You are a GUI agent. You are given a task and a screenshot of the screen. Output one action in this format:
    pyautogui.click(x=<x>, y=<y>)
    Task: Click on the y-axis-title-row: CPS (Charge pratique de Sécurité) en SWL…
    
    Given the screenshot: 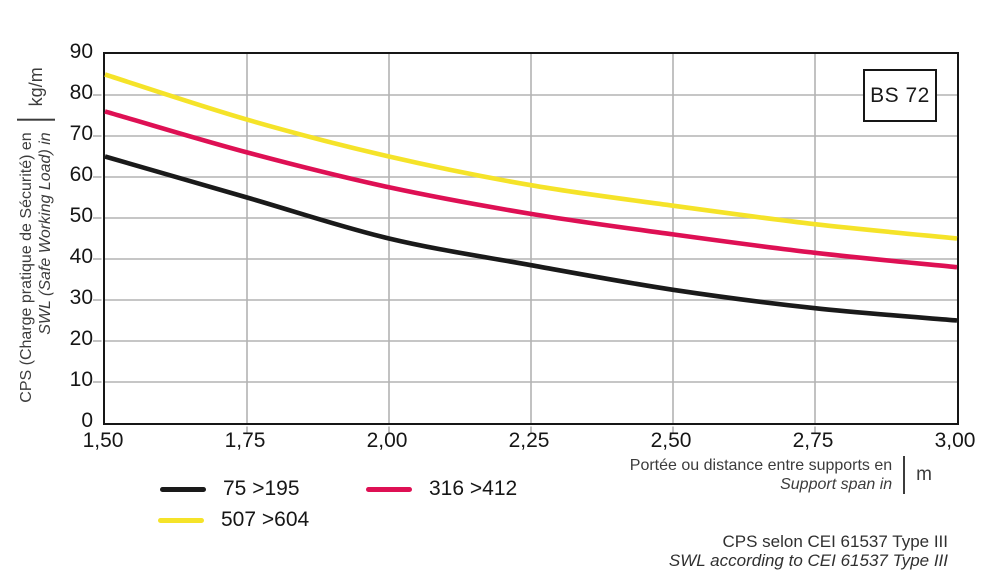 What is the action you would take?
    pyautogui.click(x=36, y=235)
    